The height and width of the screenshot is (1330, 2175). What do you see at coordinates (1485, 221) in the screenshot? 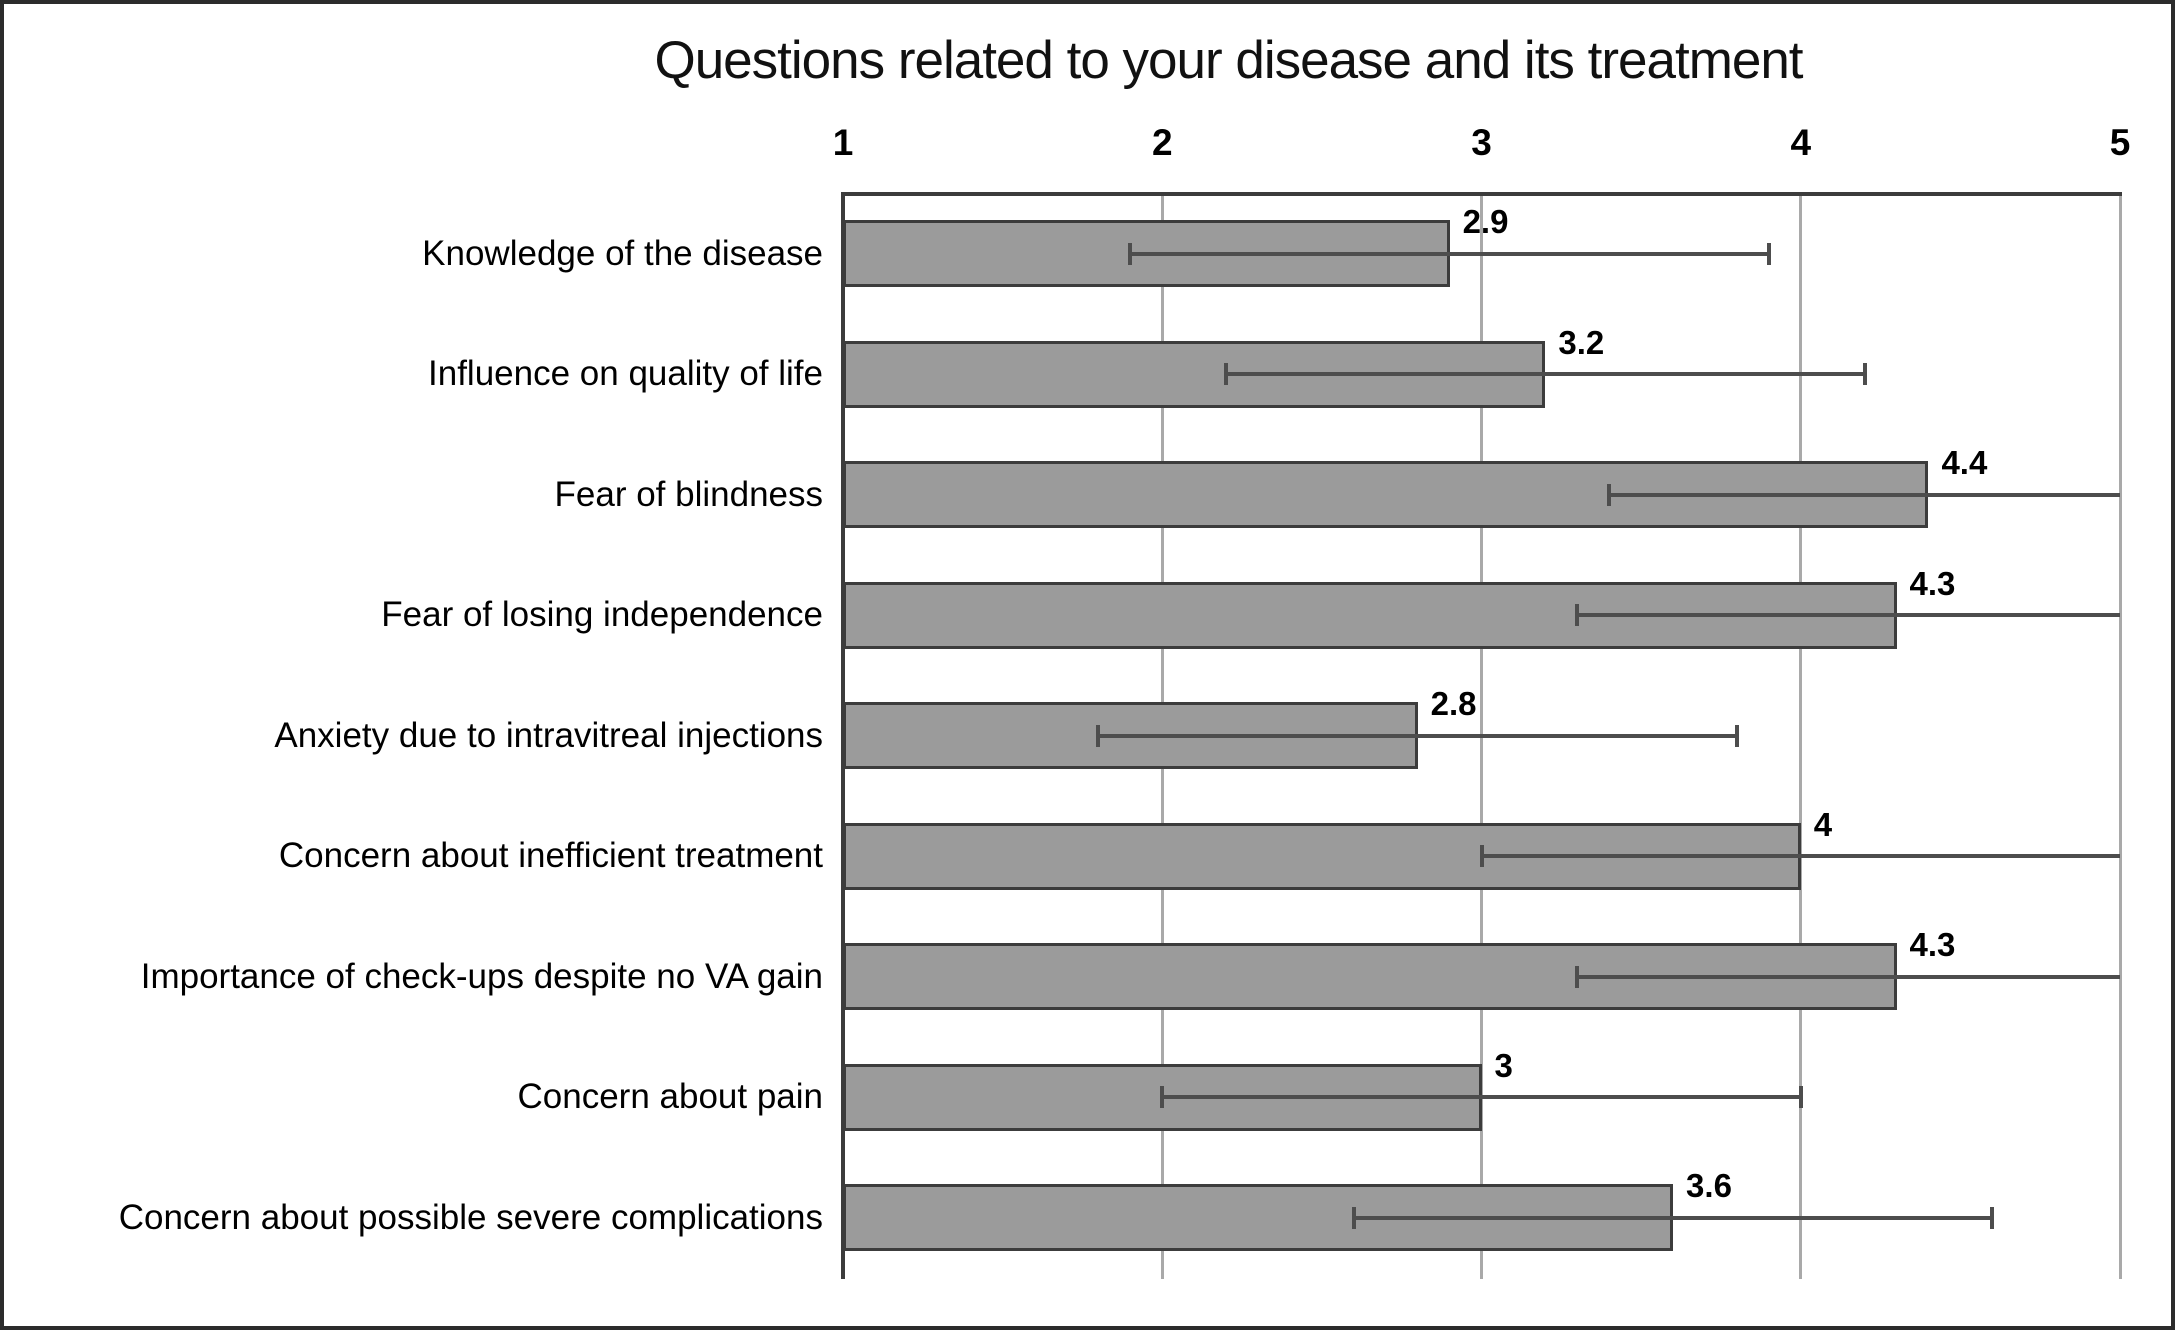
I see `value-label: 2.9` at bounding box center [1485, 221].